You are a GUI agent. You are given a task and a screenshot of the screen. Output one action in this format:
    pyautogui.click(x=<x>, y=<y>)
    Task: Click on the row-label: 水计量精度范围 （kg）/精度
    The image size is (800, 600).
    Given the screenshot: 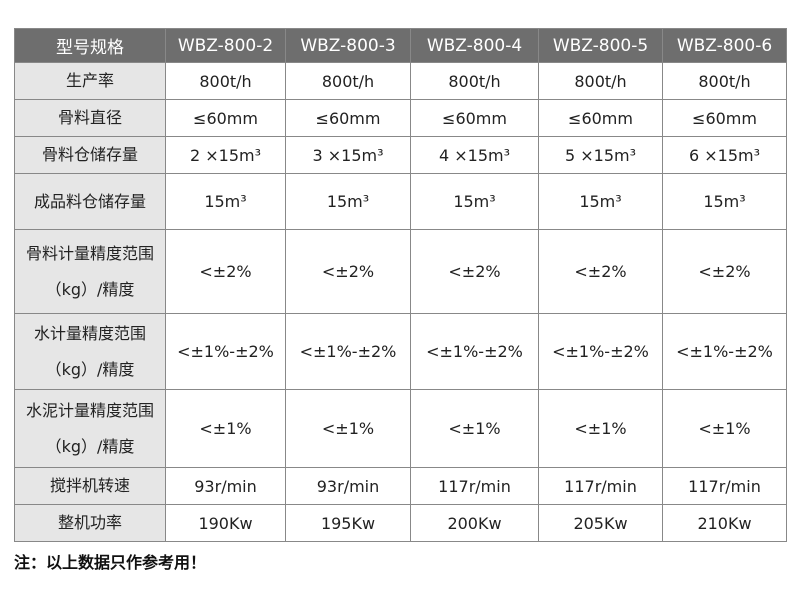 What is the action you would take?
    pyautogui.click(x=90, y=351)
    